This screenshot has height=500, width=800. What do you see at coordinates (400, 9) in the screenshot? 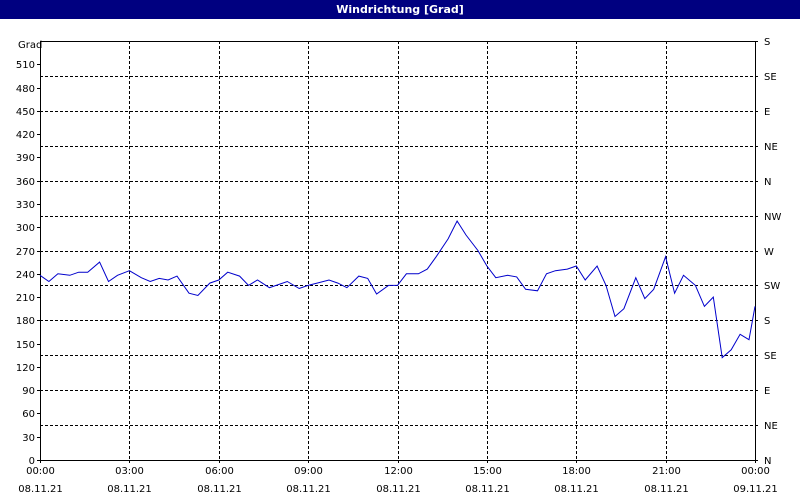
I see `window-title: Windrichtung [Grad]` at bounding box center [400, 9].